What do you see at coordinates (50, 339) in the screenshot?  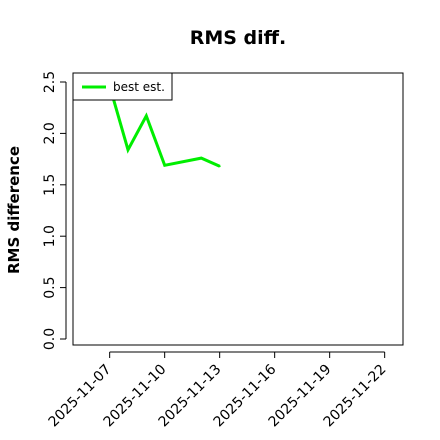 I see `y-tick-label: 0.0` at bounding box center [50, 339].